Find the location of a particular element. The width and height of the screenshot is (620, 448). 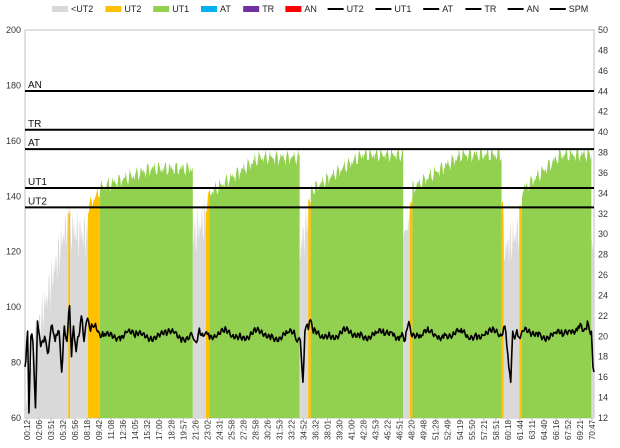

x-tick-5: 08:18 is located at coordinates (87, 429).